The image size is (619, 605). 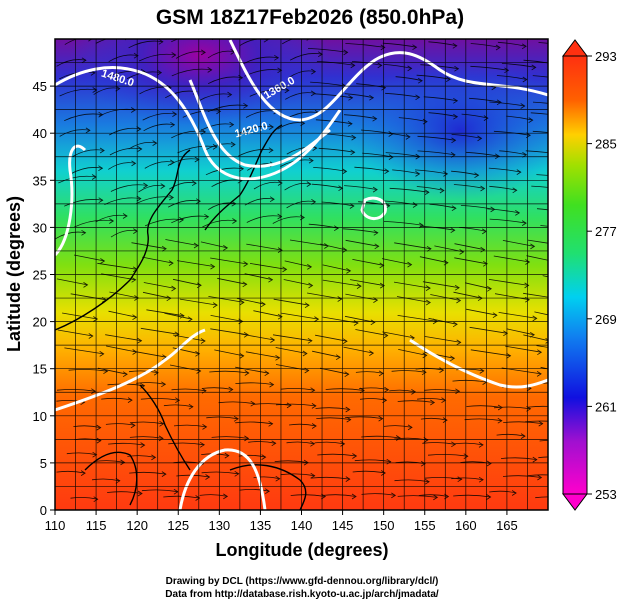 I want to click on x-tick-label: 150, so click(x=384, y=525).